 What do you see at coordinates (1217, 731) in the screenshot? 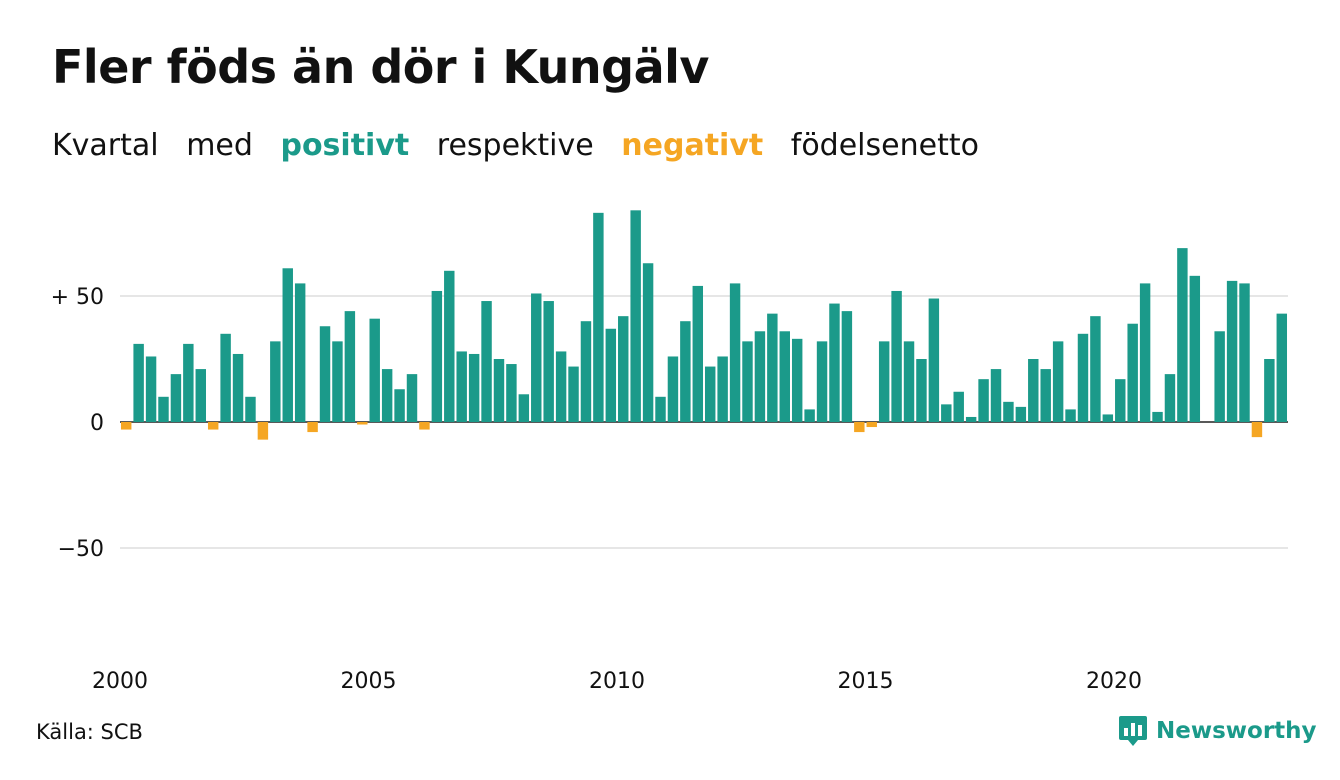
I see `newsworthy-logo: Newsworthy` at bounding box center [1217, 731].